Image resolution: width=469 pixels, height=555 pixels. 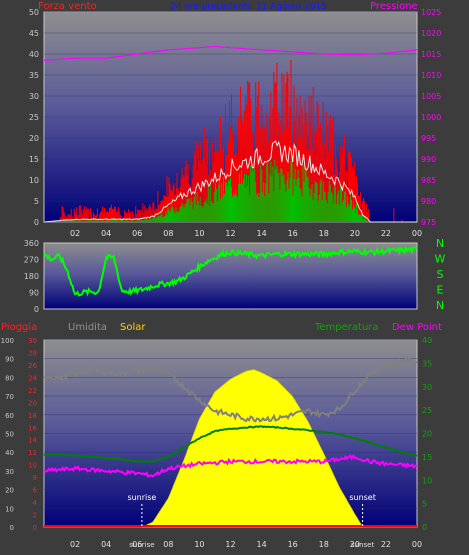 I want to click on rain-tick-label: 2, so click(x=35, y=516).